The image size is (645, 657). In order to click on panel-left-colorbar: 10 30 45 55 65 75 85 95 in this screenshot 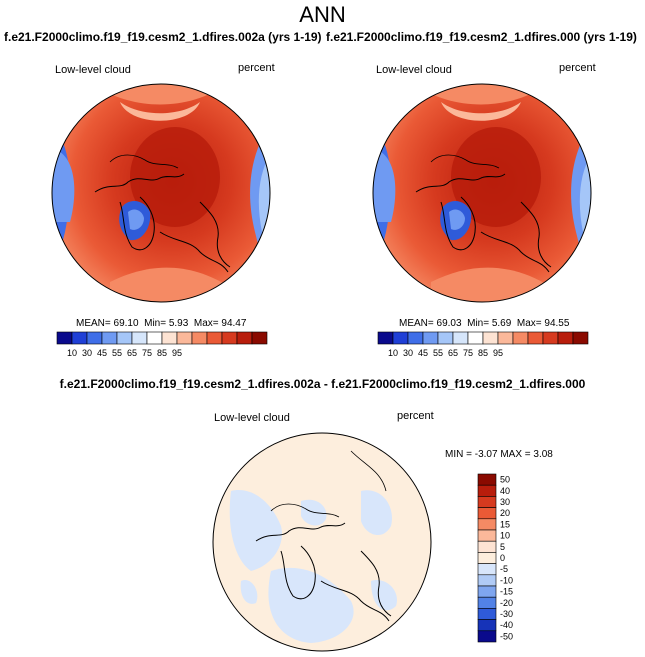, I will do `click(162, 344)`.